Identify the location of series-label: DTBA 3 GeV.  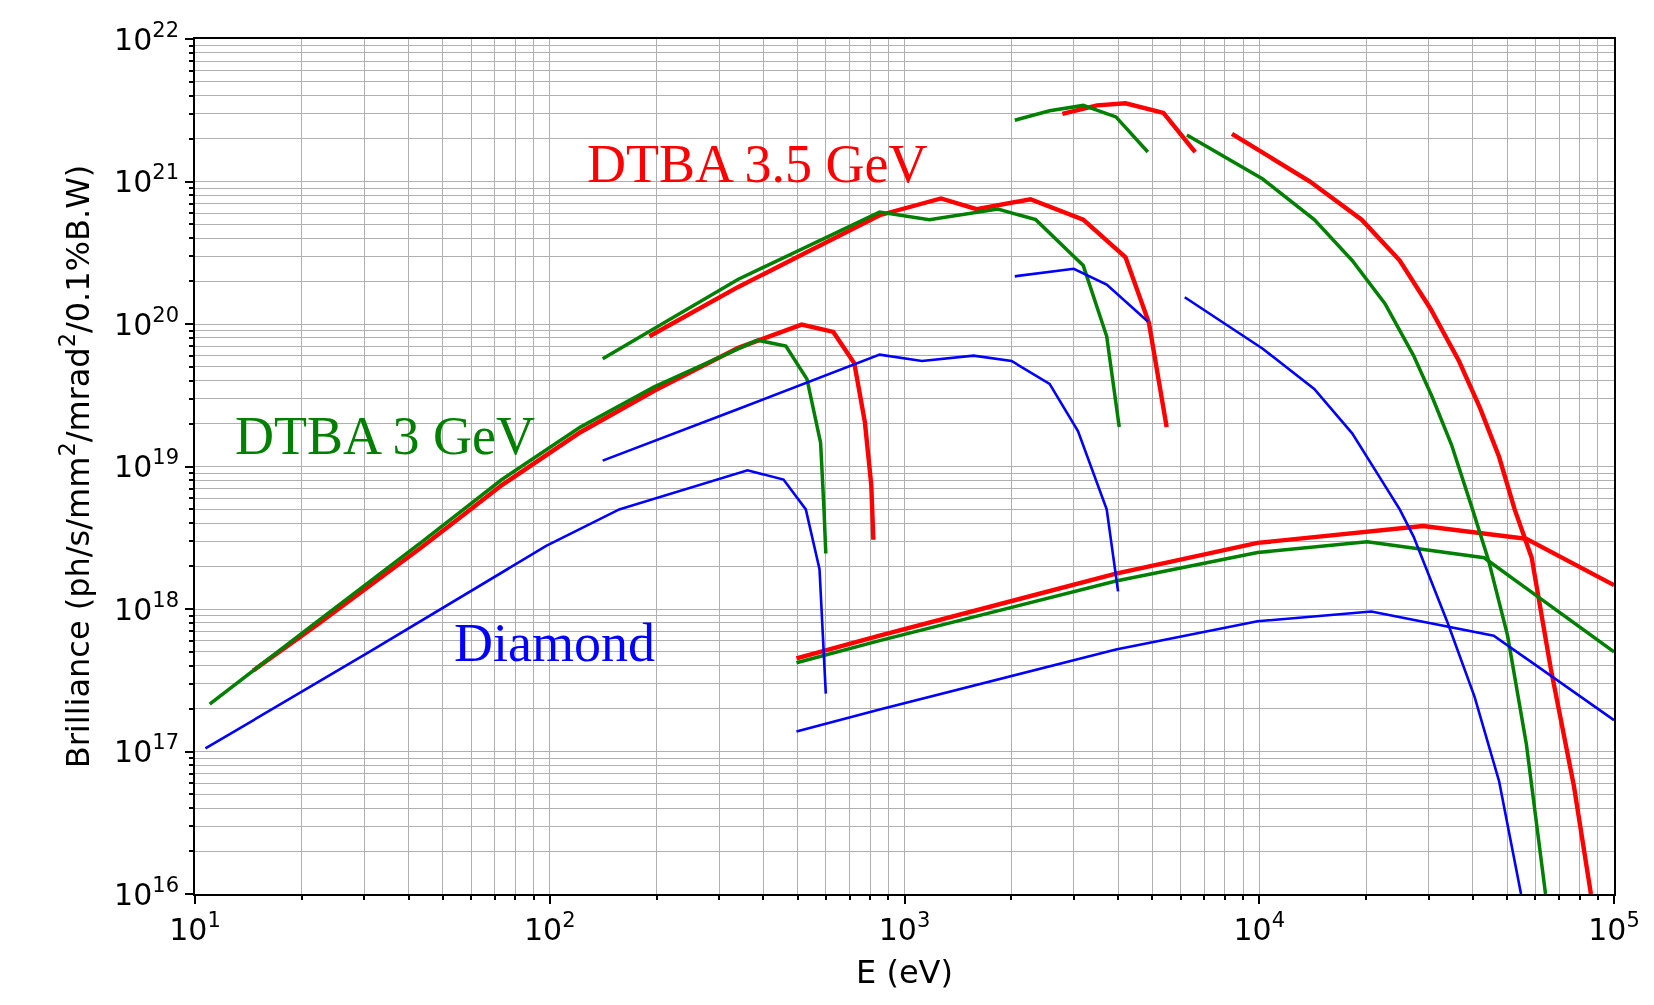
(385, 436).